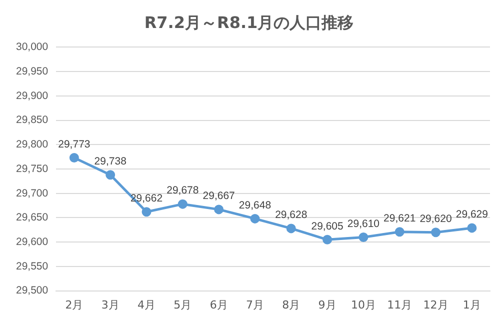 The image size is (500, 324). What do you see at coordinates (182, 190) in the screenshot?
I see `data-label: 29,678` at bounding box center [182, 190].